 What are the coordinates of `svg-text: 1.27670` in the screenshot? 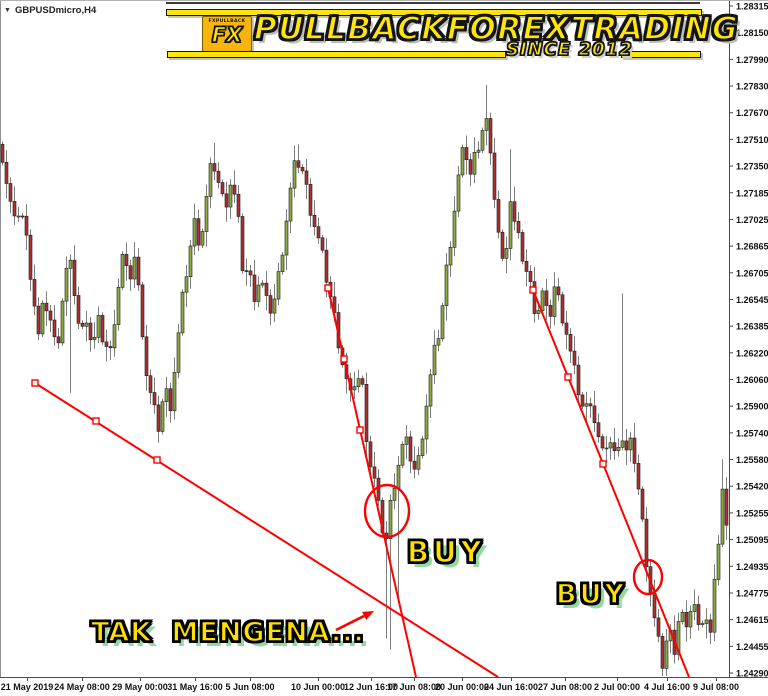 It's located at (752, 113).